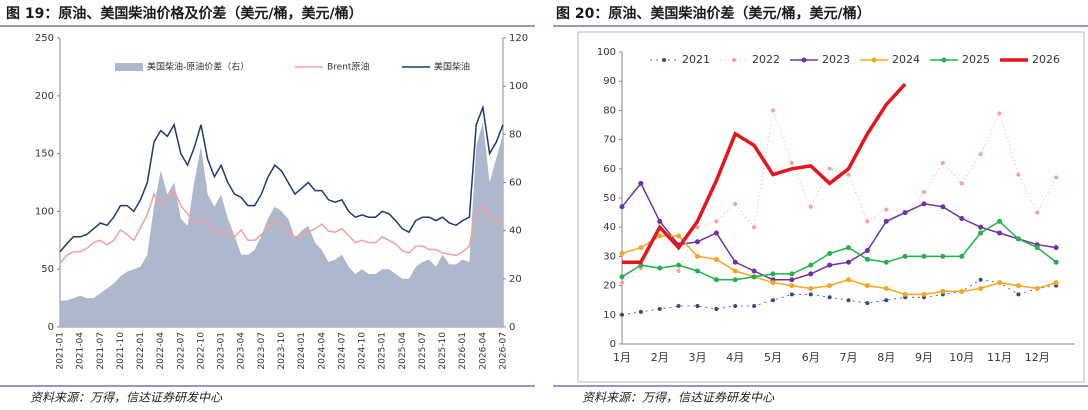 This screenshot has width=1088, height=410. What do you see at coordinates (181, 351) in the screenshot?
I see `x-tick-label: 2022-07` at bounding box center [181, 351].